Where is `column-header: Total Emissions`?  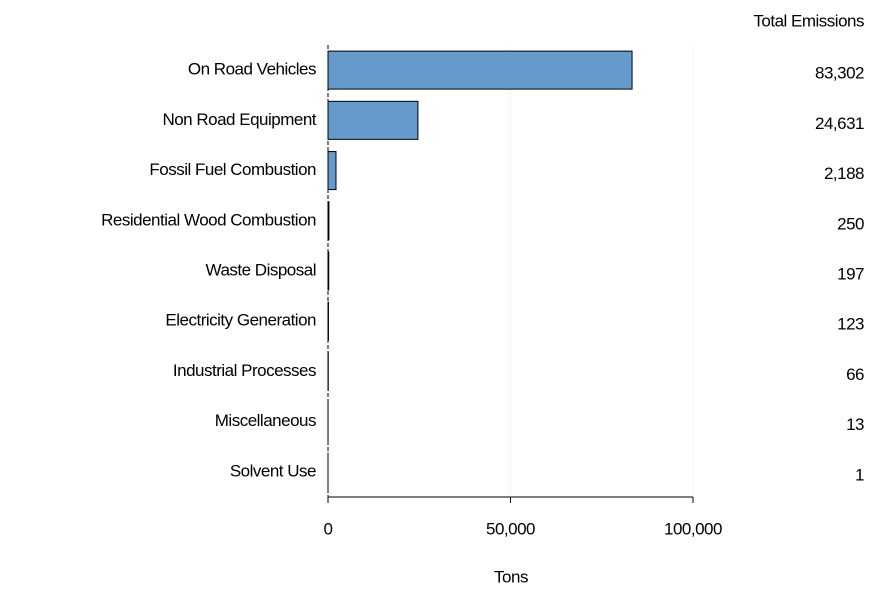
column-header: Total Emissions is located at coordinates (808, 20).